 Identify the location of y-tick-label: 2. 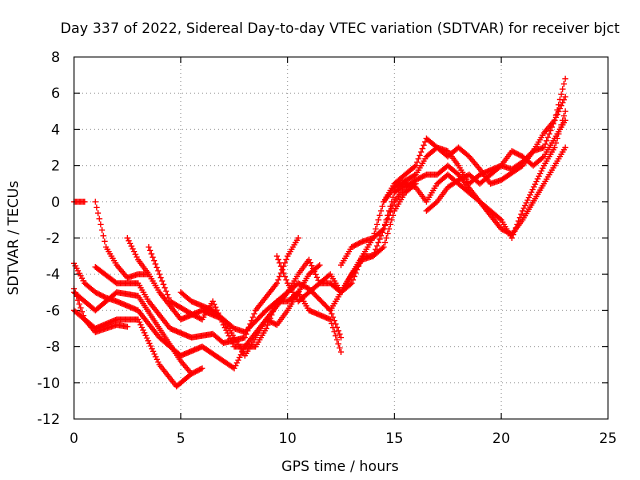
(55, 167).